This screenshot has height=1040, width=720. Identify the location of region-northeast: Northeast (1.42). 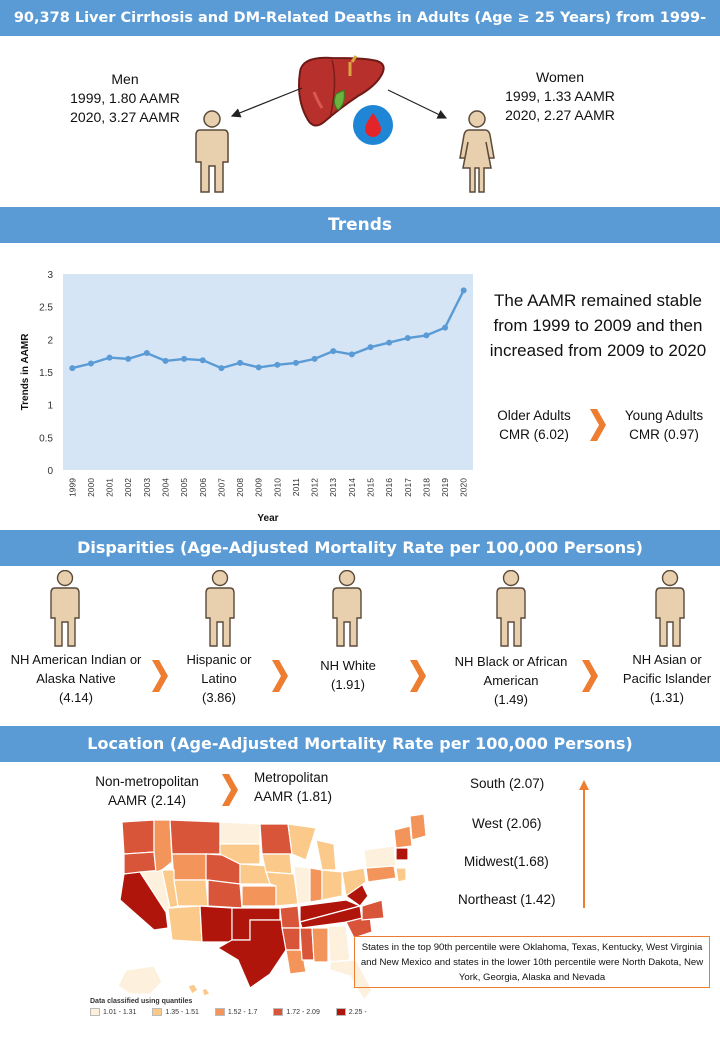
(507, 899).